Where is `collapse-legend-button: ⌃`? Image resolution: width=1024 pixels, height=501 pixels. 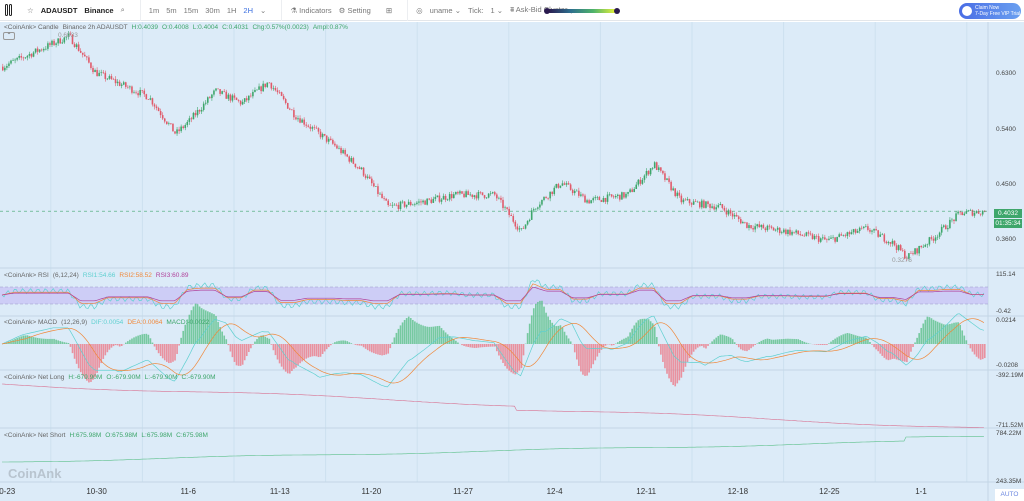 collapse-legend-button: ⌃ is located at coordinates (9, 36).